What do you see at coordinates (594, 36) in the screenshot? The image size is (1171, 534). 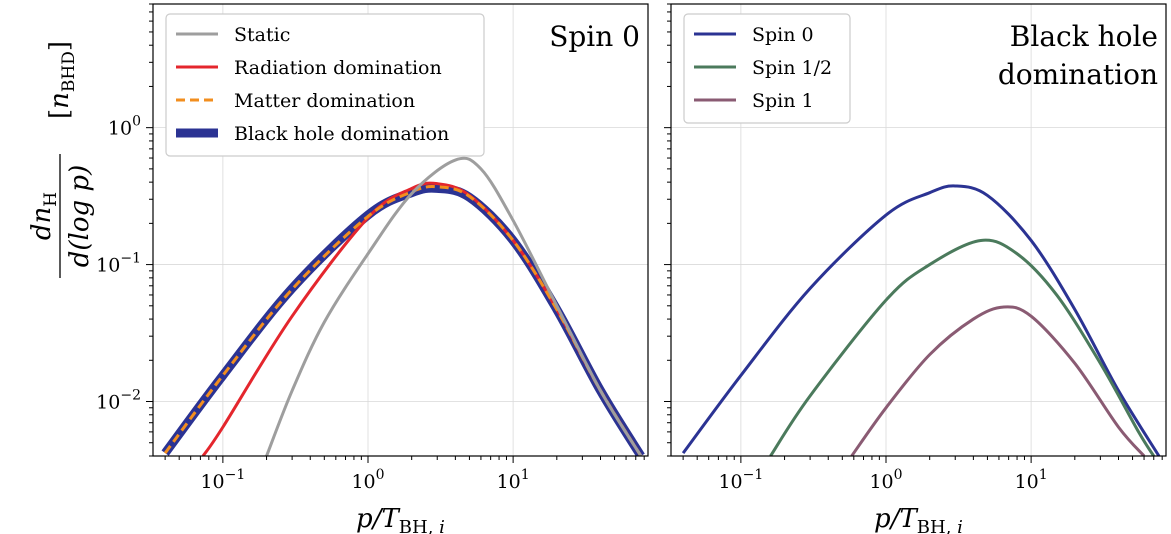 I see `panel-title: Spin 0` at bounding box center [594, 36].